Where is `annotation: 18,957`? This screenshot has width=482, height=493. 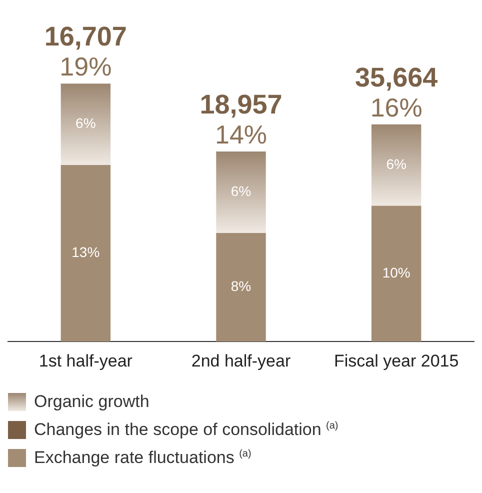
annotation: 18,957 is located at coordinates (241, 104).